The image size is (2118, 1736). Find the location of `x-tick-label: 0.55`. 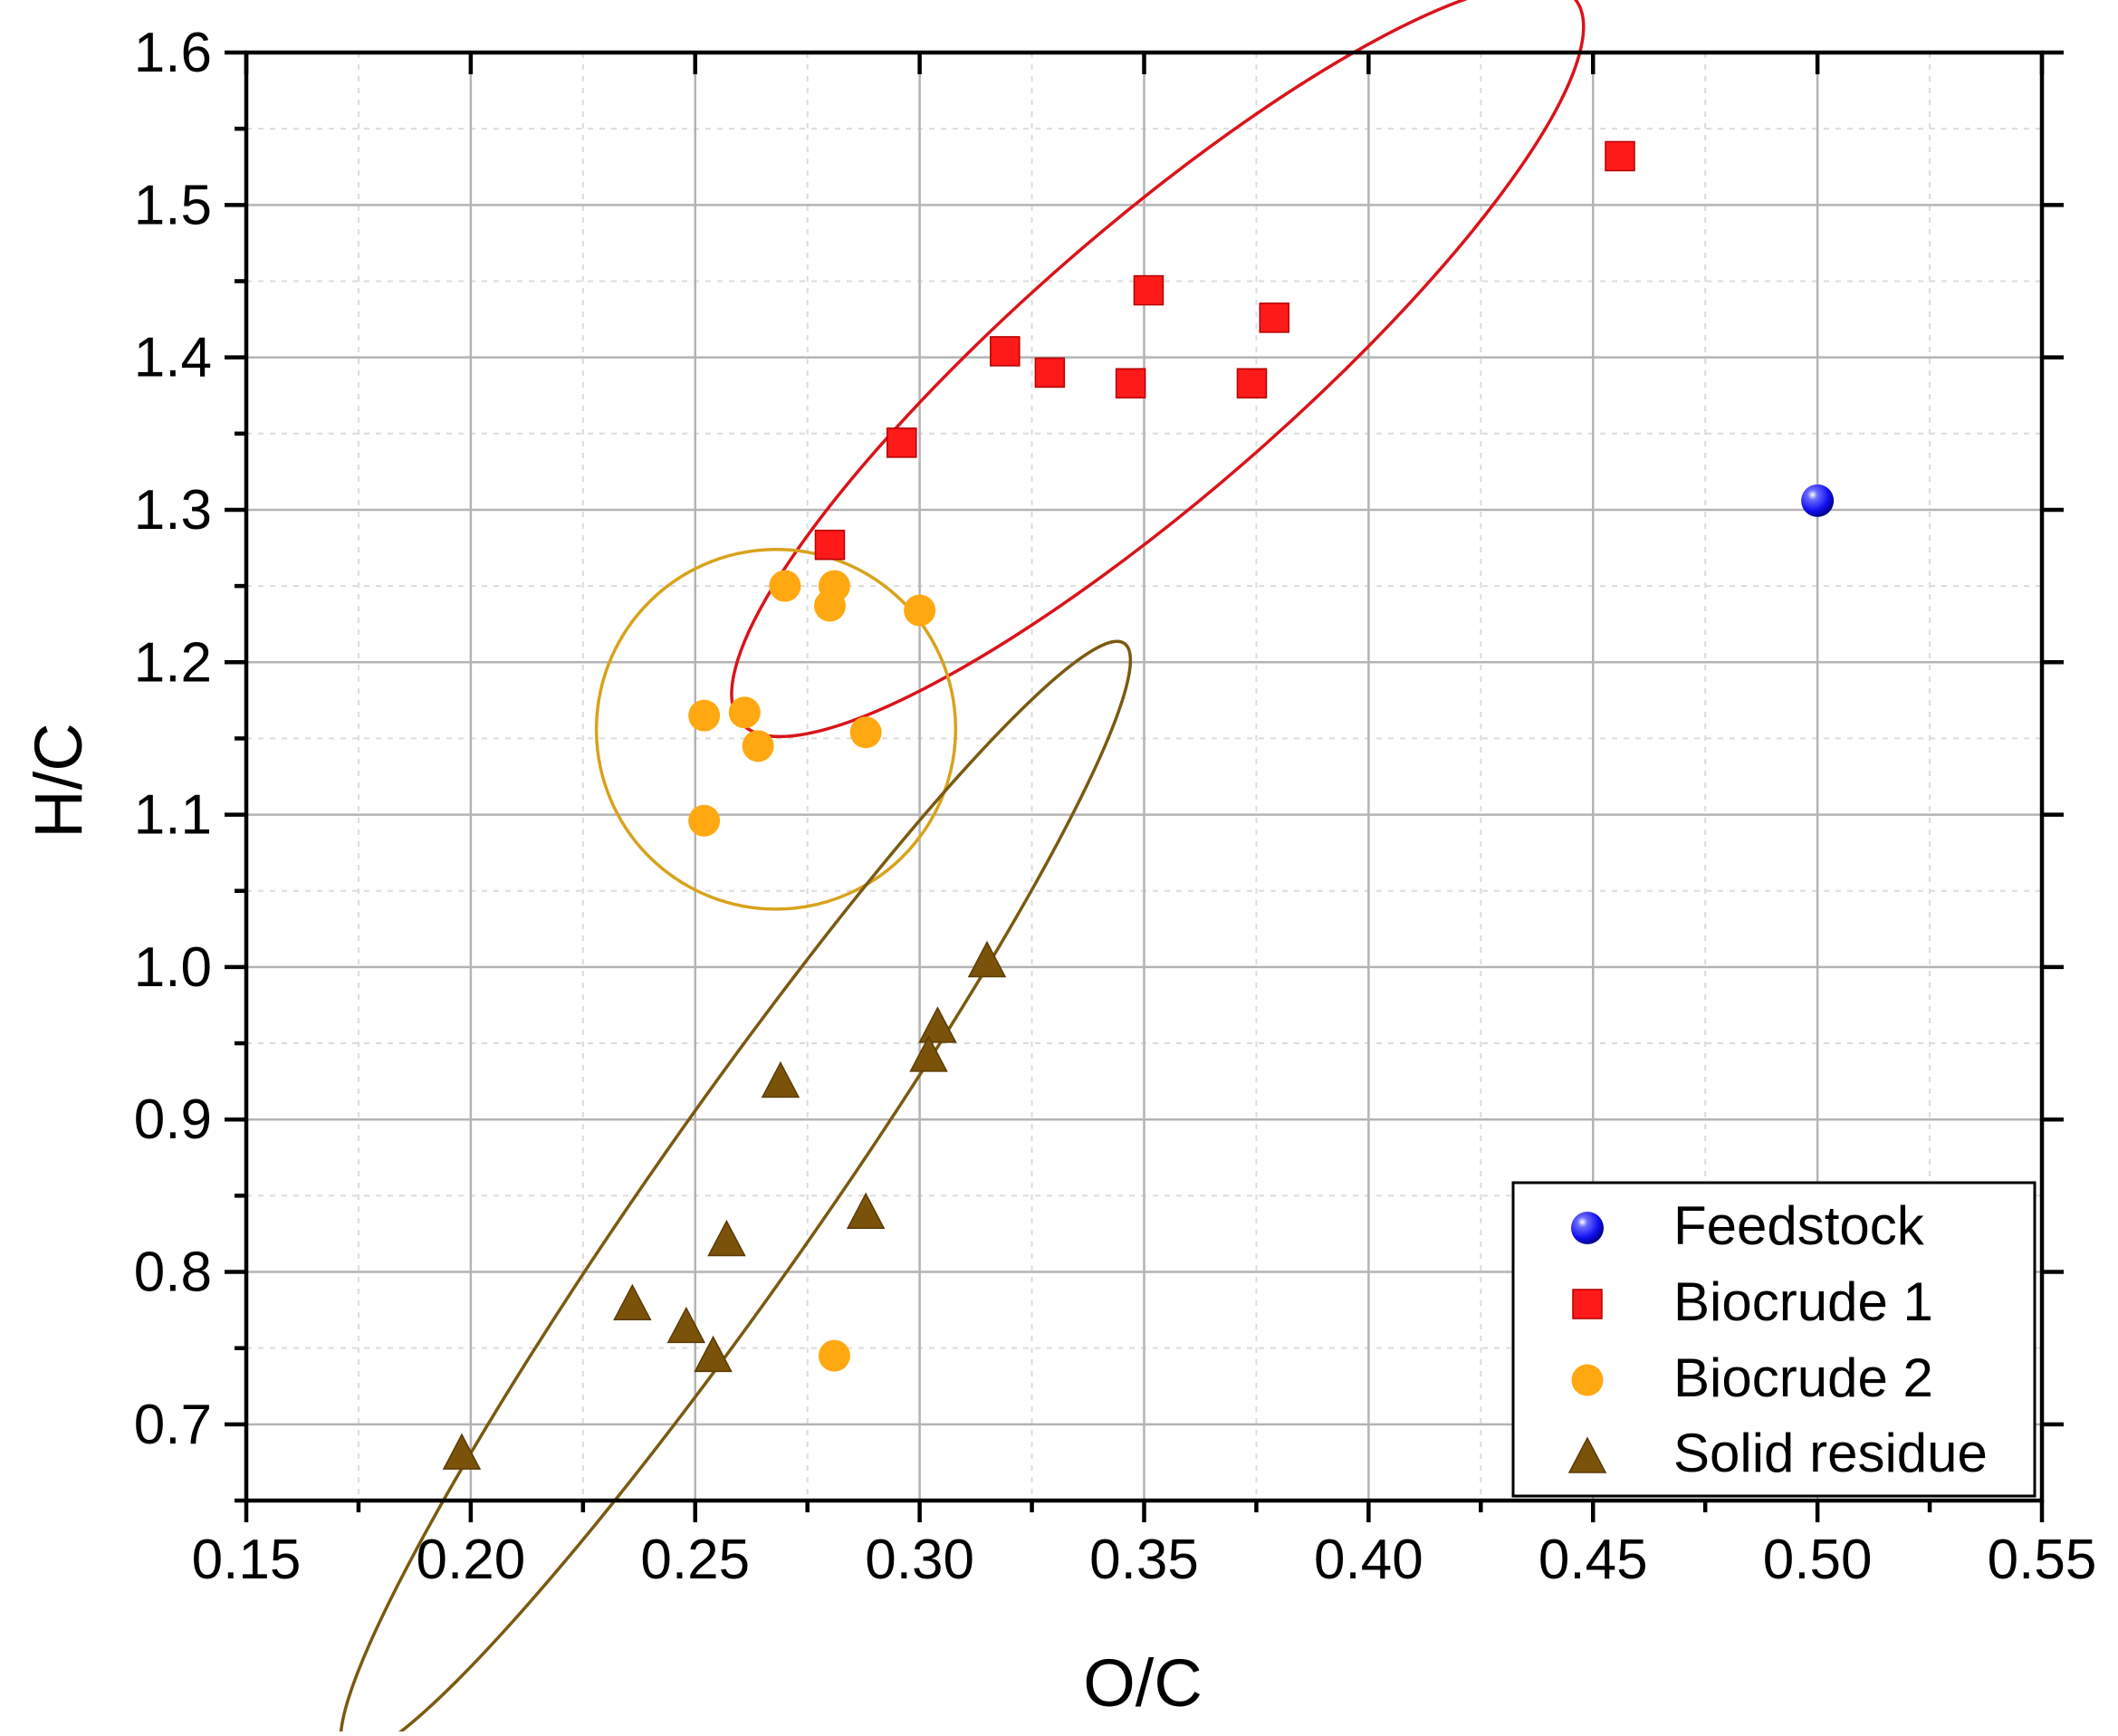

x-tick-label: 0.55 is located at coordinates (2043, 1560).